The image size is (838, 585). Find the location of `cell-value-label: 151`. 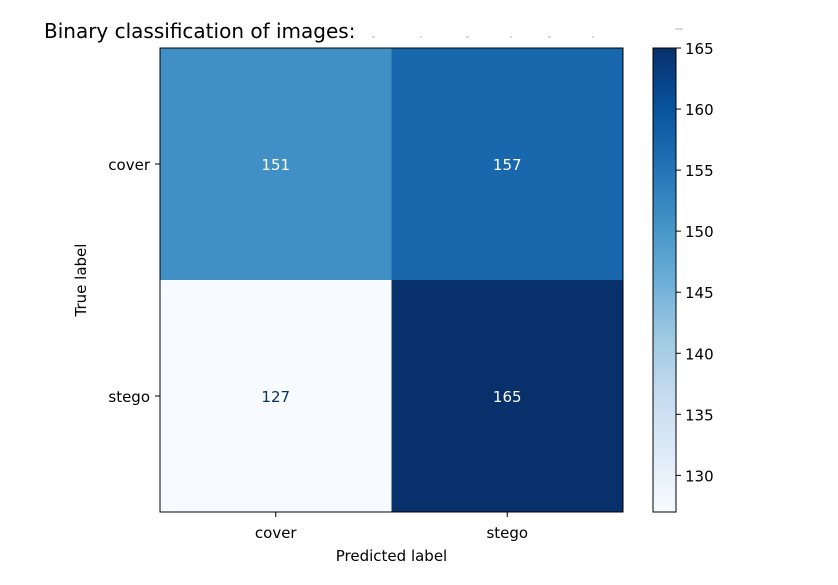

cell-value-label: 151 is located at coordinates (275, 165).